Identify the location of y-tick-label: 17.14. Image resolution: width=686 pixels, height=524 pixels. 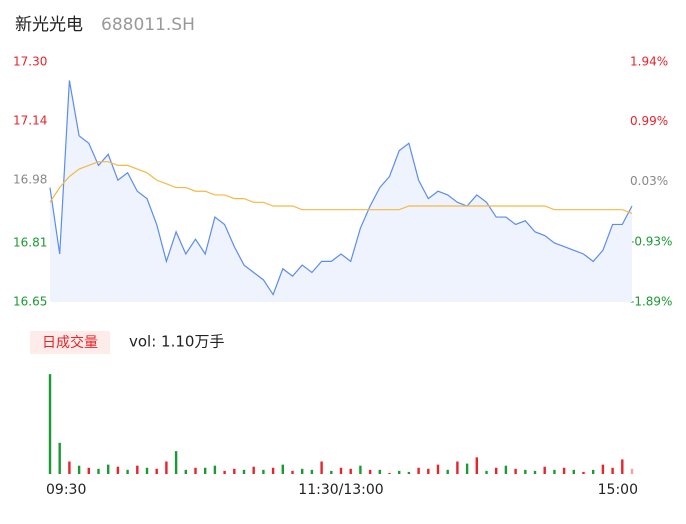
(30, 121).